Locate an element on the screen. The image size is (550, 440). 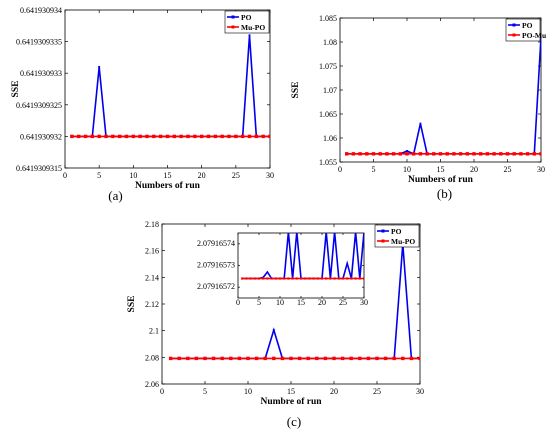
x-tick-label-b-1: 5 is located at coordinates (374, 169).